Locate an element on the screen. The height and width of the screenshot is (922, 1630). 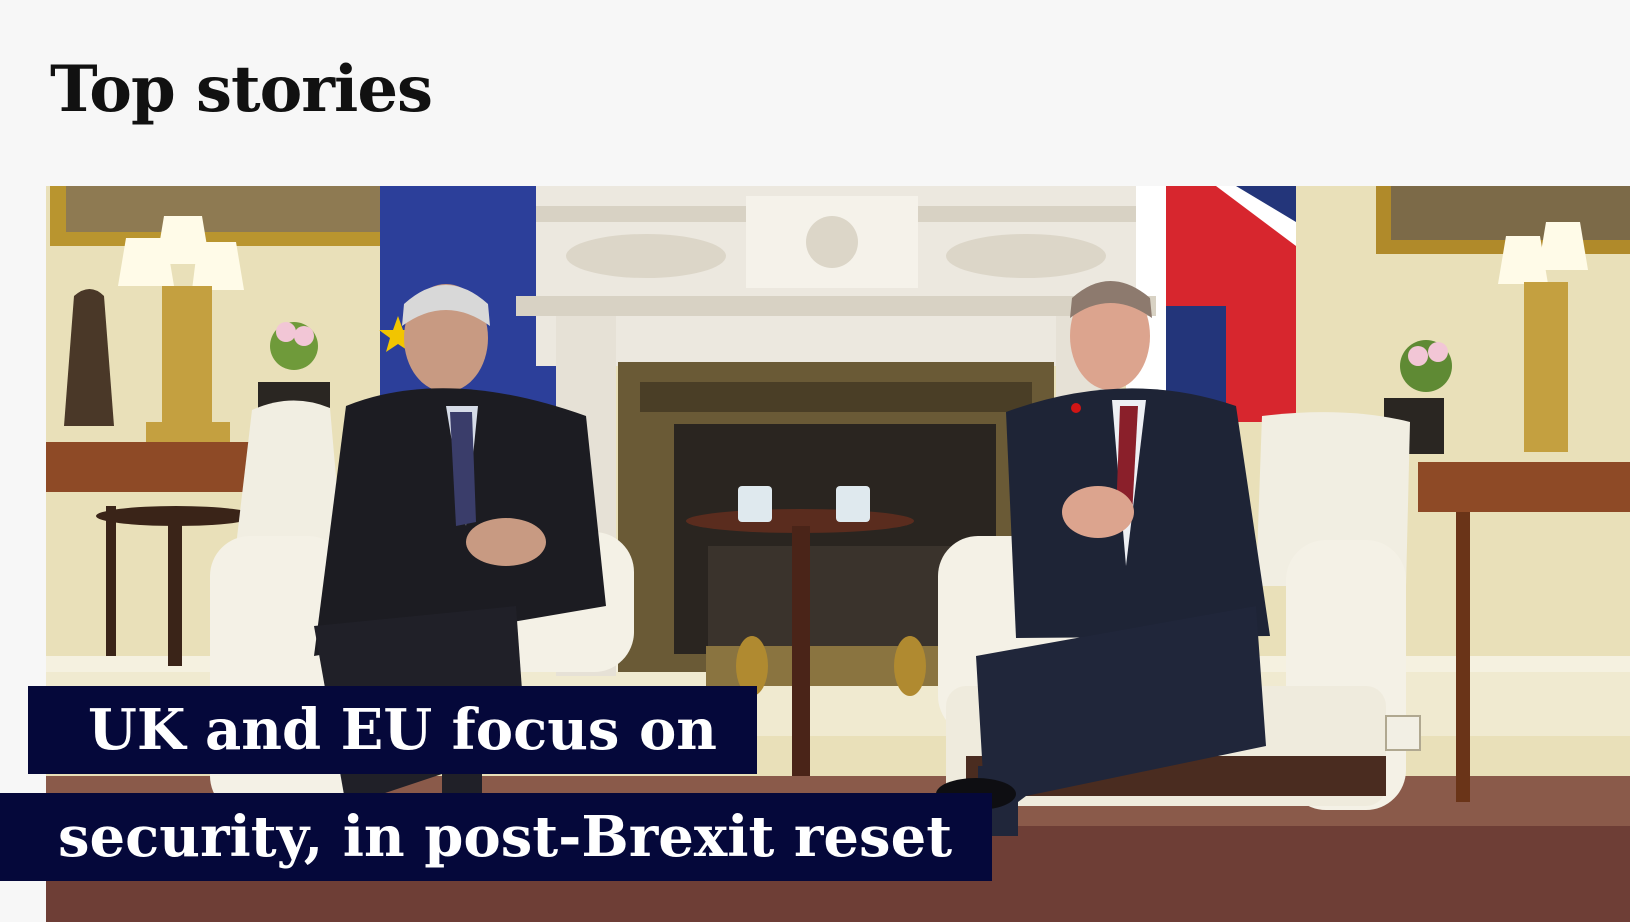
section-title: Top stories is located at coordinates (241, 89).